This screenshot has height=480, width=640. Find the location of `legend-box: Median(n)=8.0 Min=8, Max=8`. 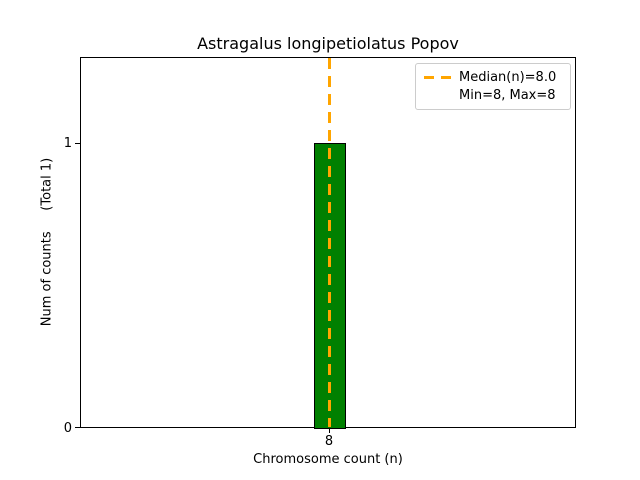

legend-box: Median(n)=8.0 Min=8, Max=8 is located at coordinates (493, 86).